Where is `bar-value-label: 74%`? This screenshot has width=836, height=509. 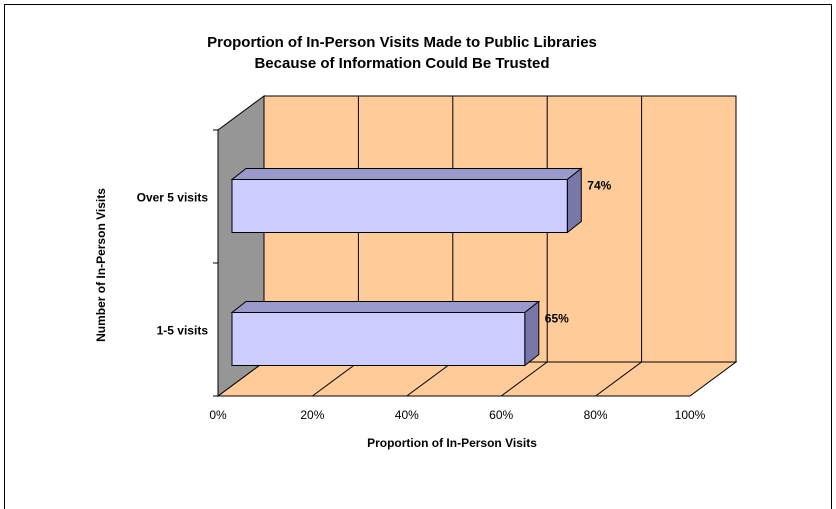 bar-value-label: 74% is located at coordinates (599, 186).